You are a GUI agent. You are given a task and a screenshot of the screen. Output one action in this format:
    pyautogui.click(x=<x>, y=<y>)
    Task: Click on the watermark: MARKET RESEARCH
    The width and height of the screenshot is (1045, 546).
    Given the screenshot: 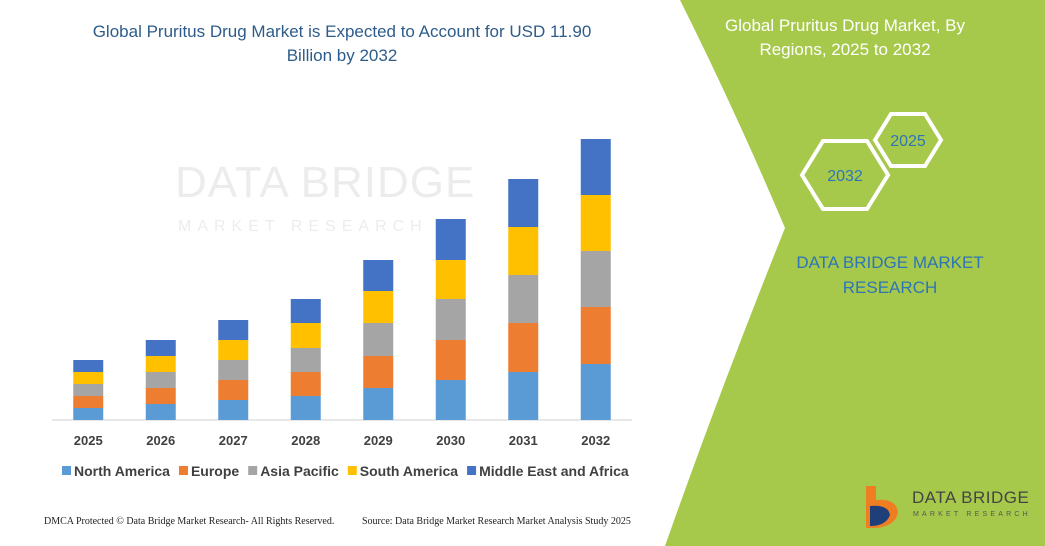 What is the action you would take?
    pyautogui.click(x=303, y=226)
    